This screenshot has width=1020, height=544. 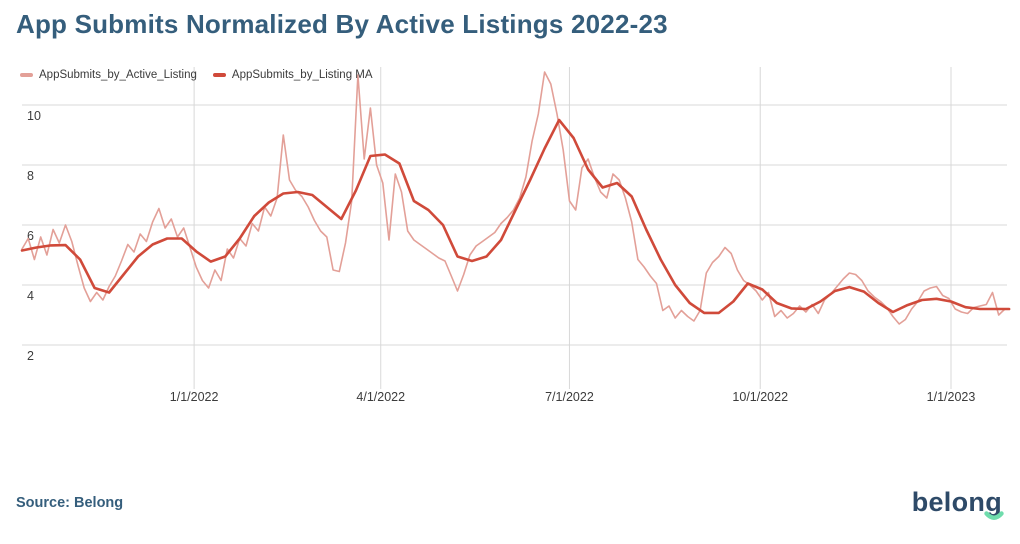 What do you see at coordinates (194, 397) in the screenshot?
I see `x-tick-label: 1/1/2022` at bounding box center [194, 397].